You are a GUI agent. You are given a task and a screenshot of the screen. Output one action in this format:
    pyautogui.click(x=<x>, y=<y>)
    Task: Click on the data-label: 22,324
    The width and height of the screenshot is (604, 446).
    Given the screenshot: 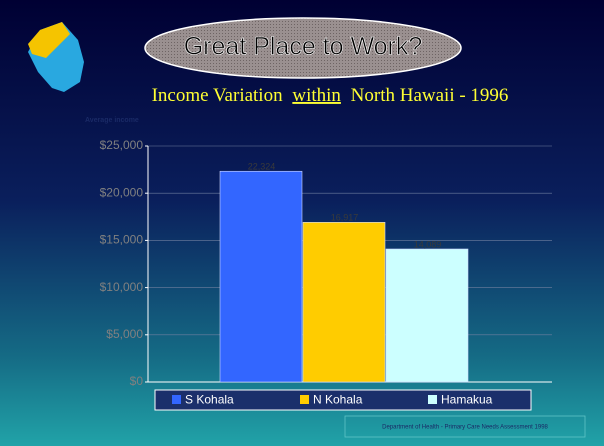 What is the action you would take?
    pyautogui.click(x=262, y=167)
    